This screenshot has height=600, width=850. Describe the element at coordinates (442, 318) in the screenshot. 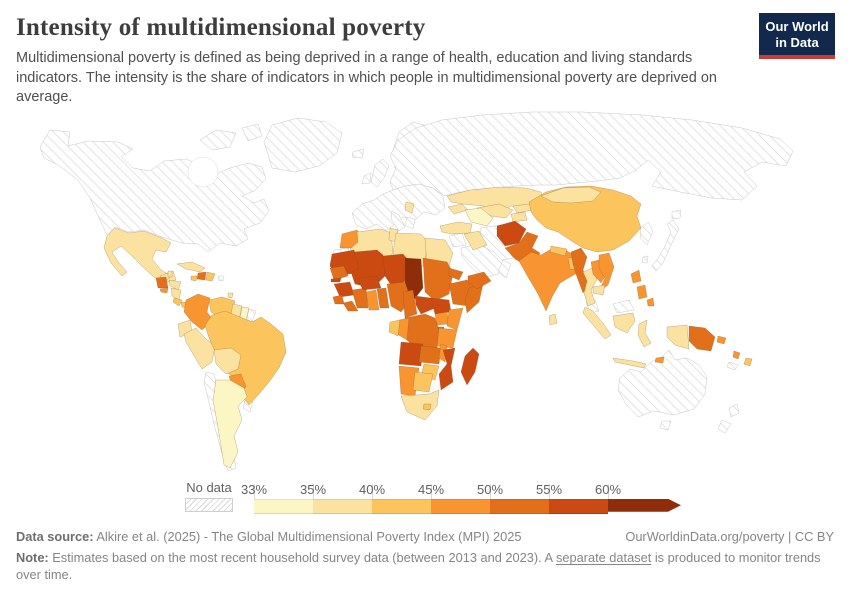

I see `country-uganda` at that location.